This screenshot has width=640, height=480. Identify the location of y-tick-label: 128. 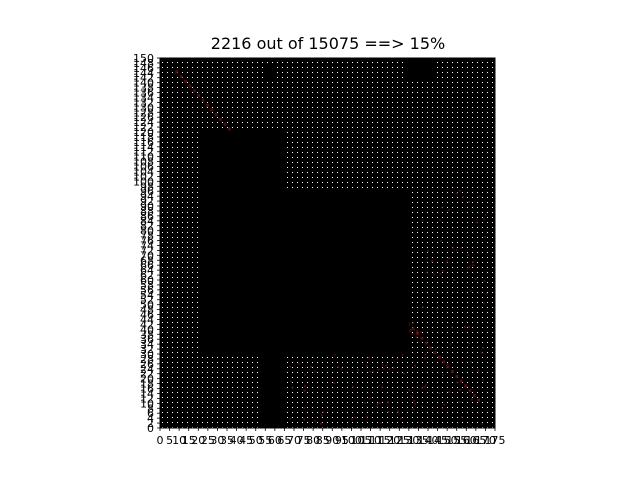
(143, 112).